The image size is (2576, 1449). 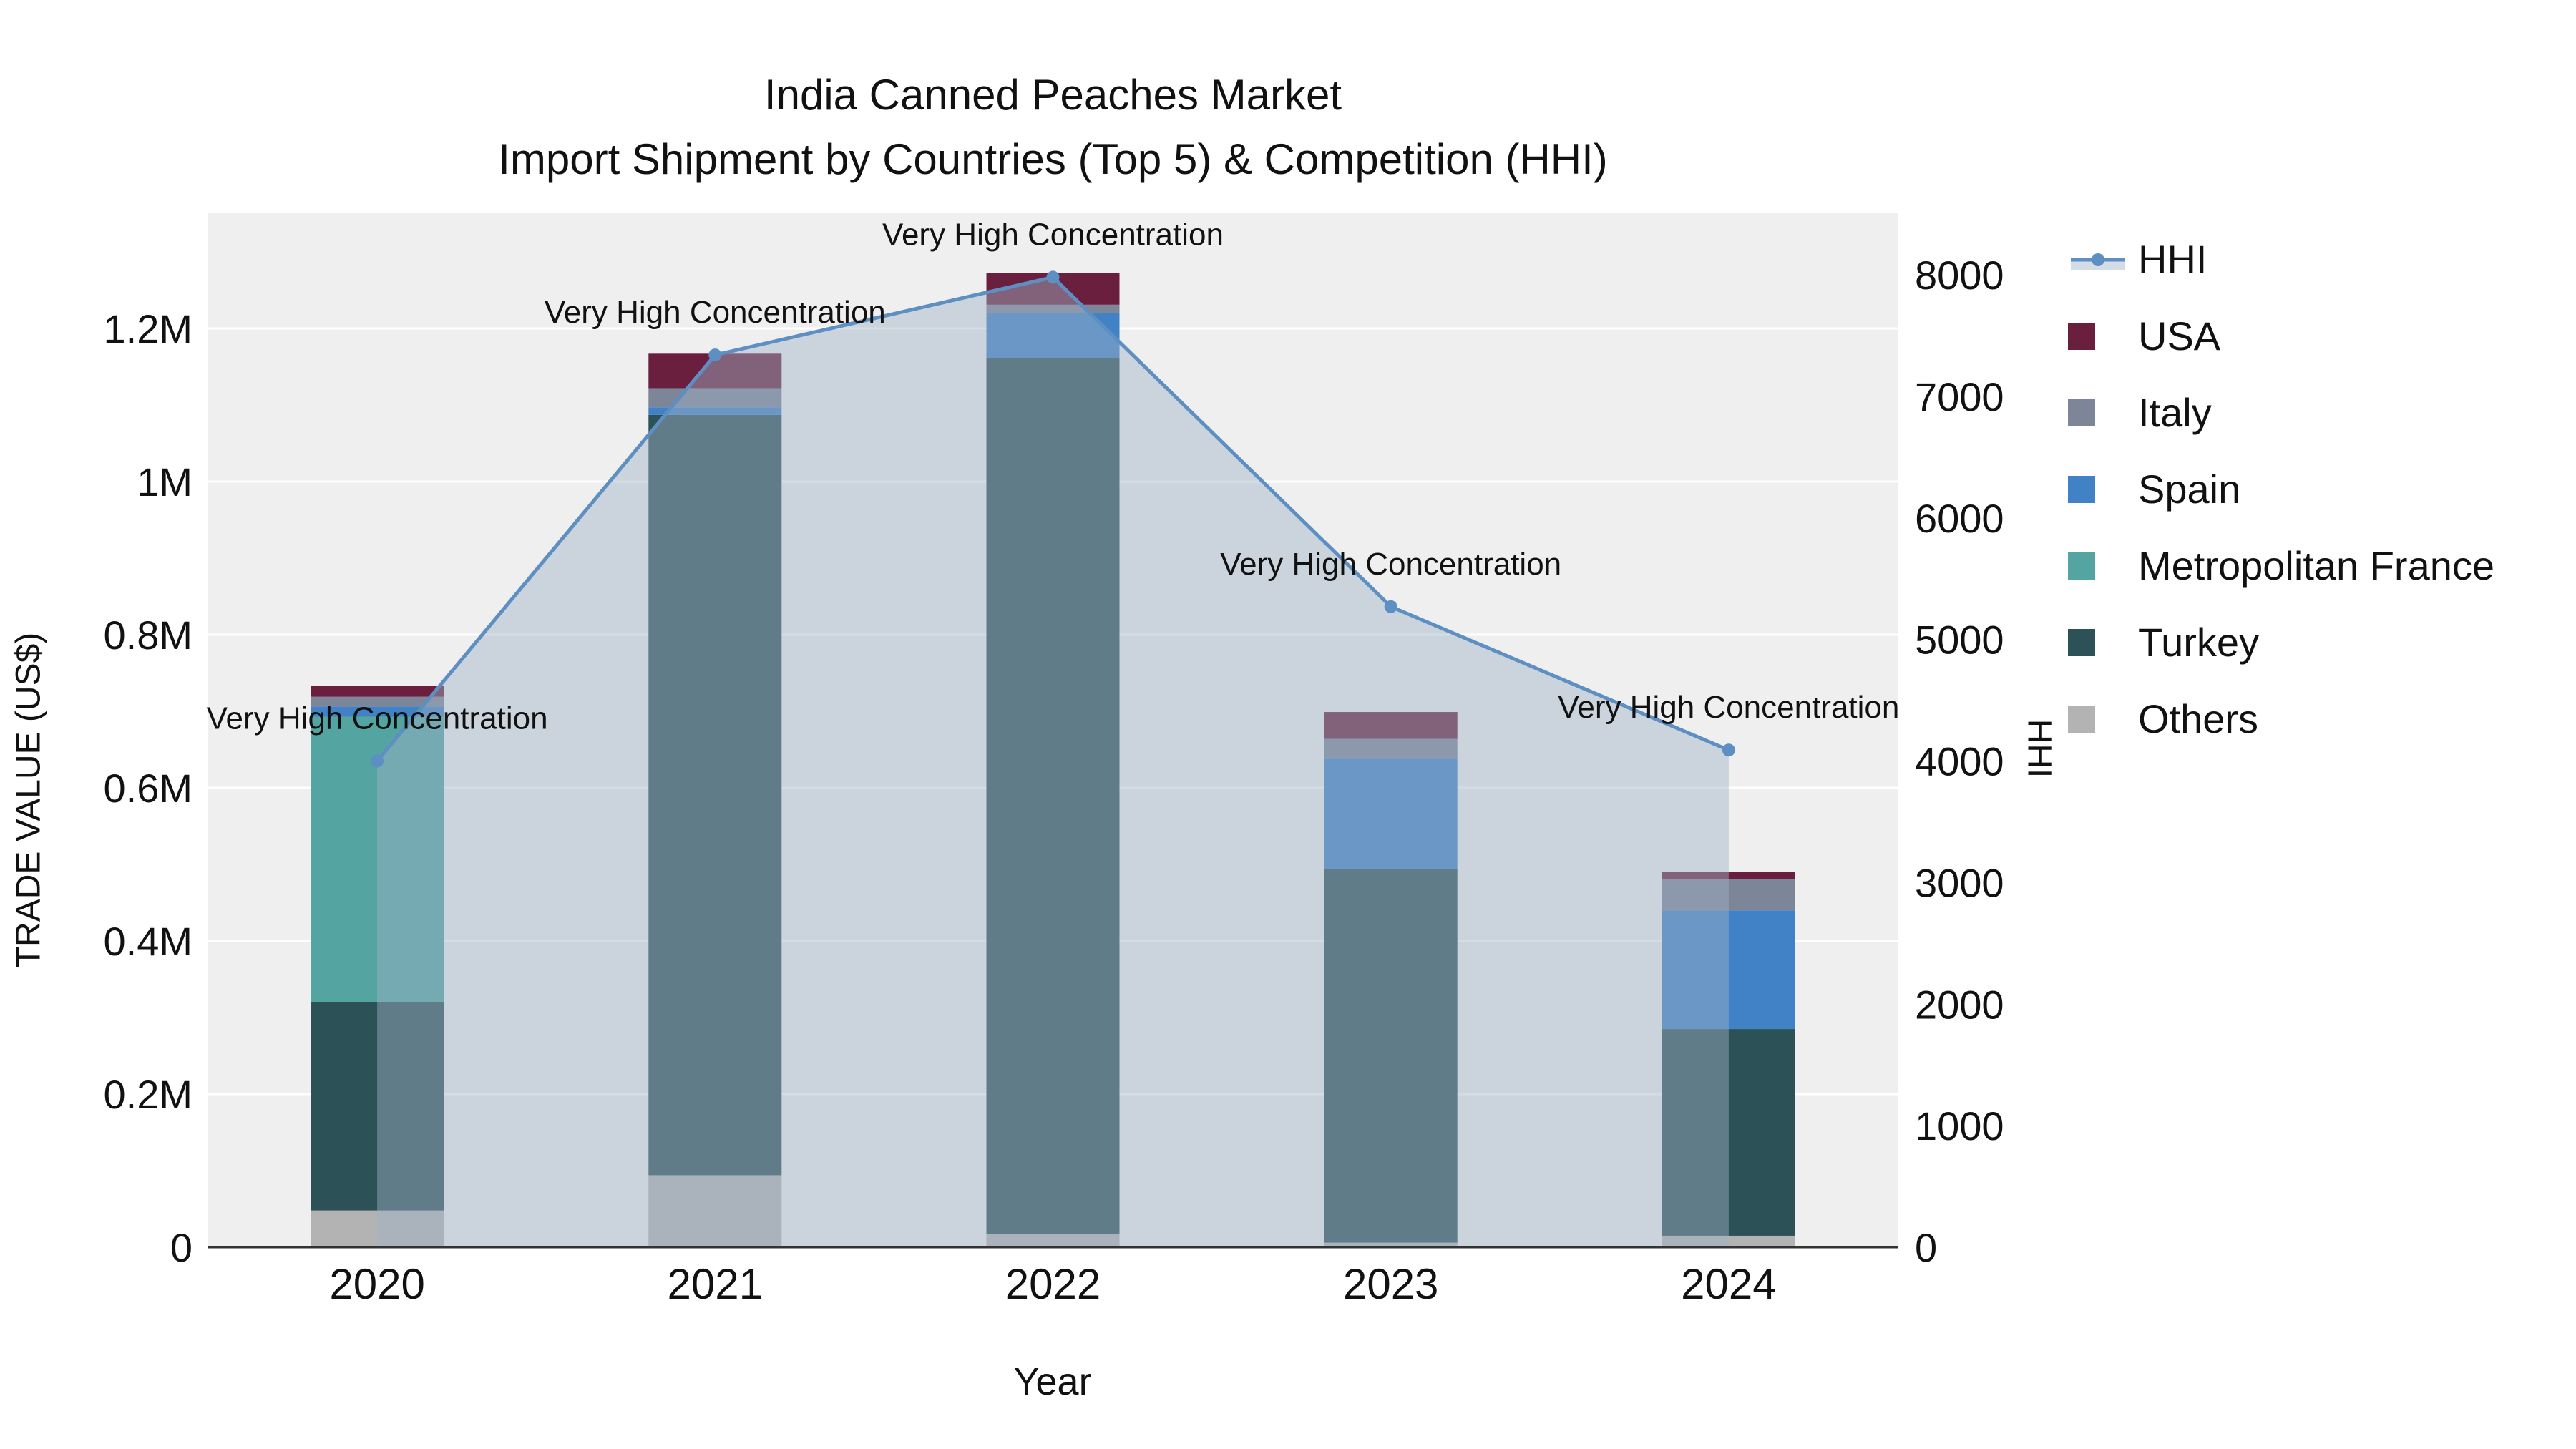 What do you see at coordinates (1959, 396) in the screenshot?
I see `y-right-tick-label: 7000` at bounding box center [1959, 396].